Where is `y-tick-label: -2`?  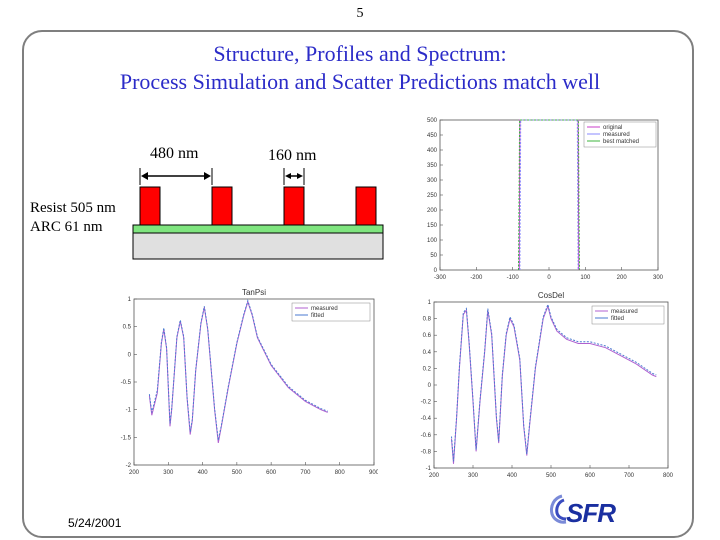 y-tick-label: -2 is located at coordinates (129, 466).